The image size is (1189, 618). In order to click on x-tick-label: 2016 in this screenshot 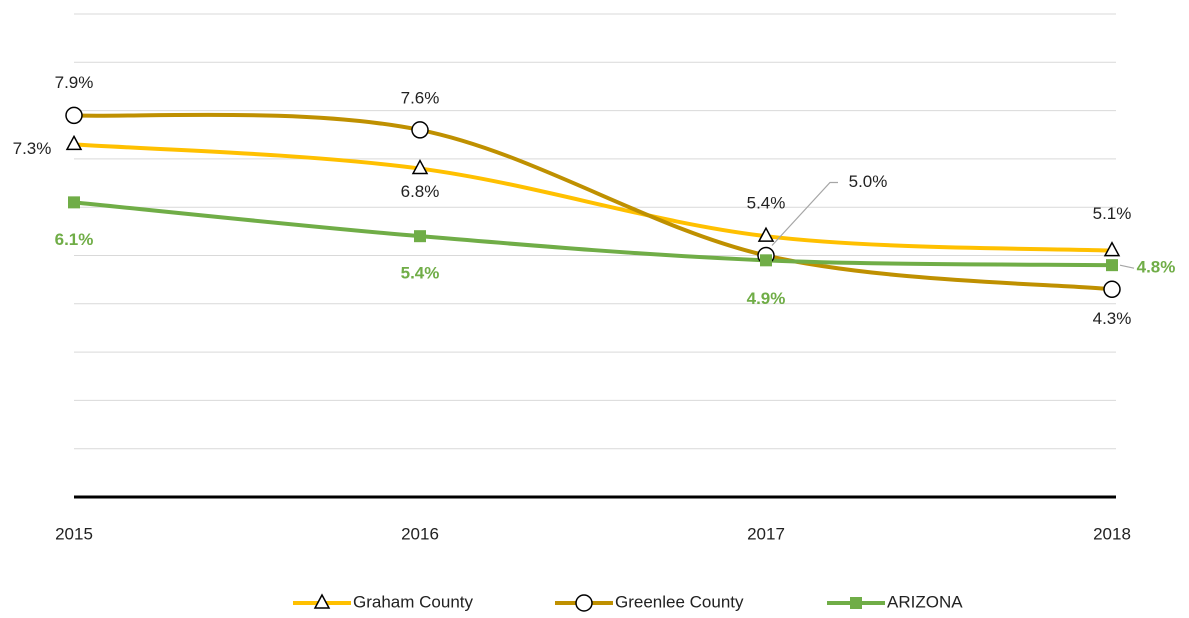, I will do `click(420, 533)`.